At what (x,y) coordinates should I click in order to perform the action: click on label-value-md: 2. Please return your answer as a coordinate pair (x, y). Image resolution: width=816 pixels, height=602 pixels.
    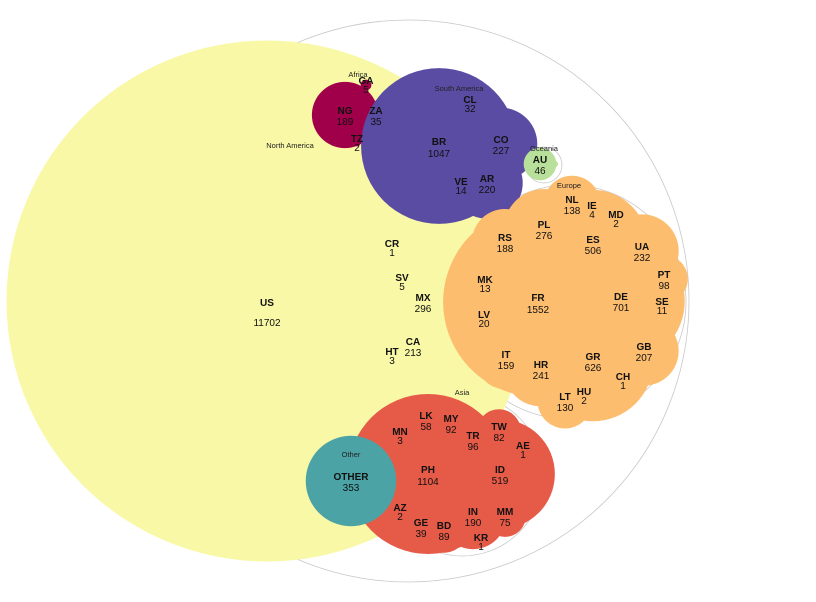
    Looking at the image, I should click on (616, 224).